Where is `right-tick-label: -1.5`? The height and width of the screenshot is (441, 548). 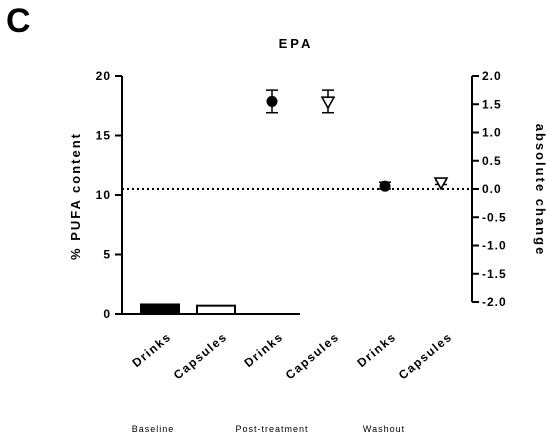
right-tick-label: -1.5 is located at coordinates (494, 274).